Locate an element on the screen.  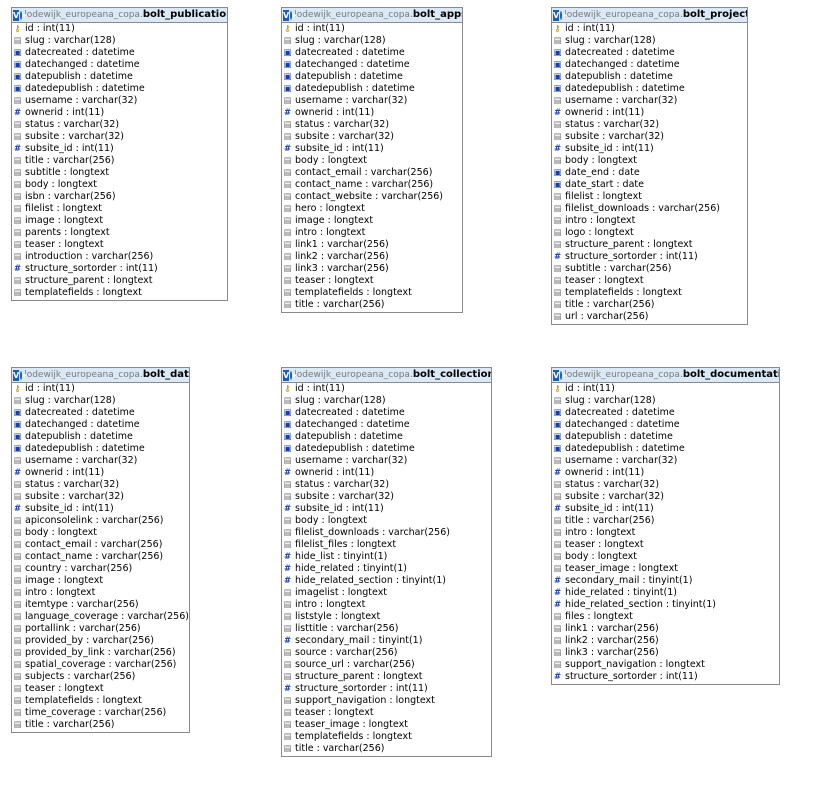
column-row: ▤ spatial_coverage : varchar(256) is located at coordinates (100, 665).